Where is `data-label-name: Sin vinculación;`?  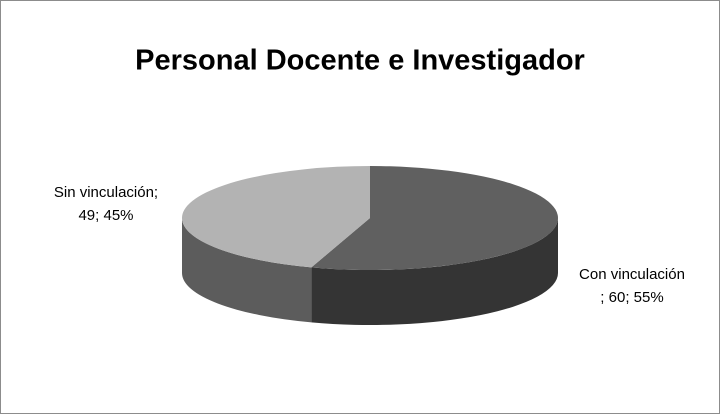
data-label-name: Sin vinculación; is located at coordinates (106, 192).